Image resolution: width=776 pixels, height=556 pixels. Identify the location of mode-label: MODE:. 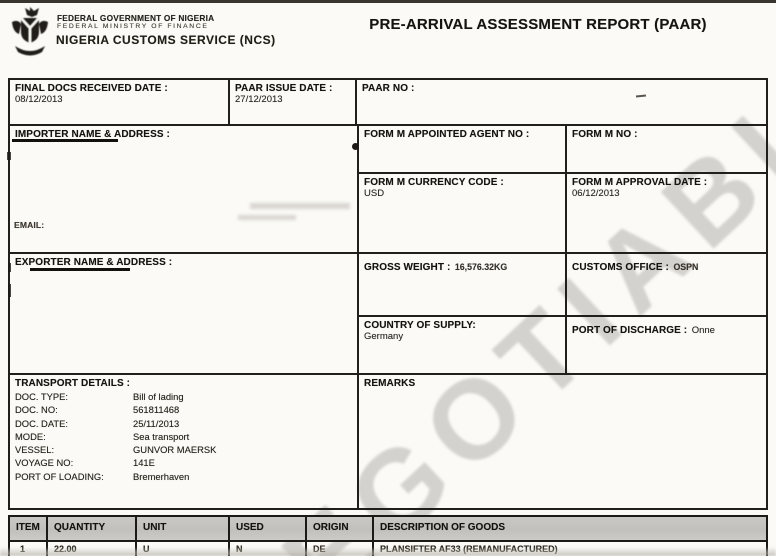
(30, 436).